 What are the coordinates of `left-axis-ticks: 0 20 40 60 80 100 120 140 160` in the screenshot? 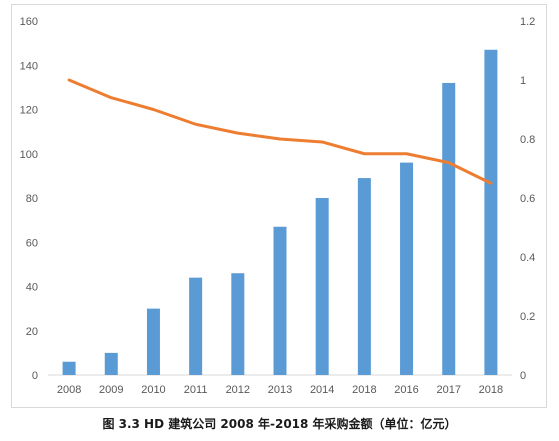 It's located at (29, 199).